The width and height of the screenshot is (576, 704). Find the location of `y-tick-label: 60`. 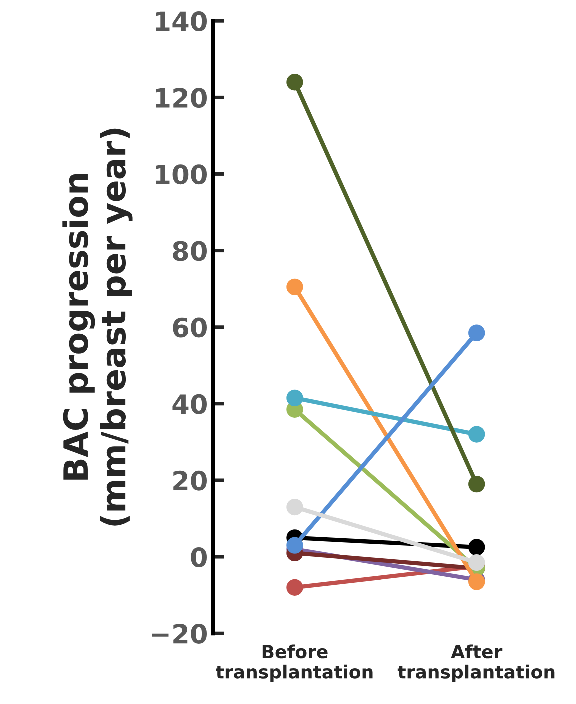

y-tick-label: 60 is located at coordinates (190, 328).